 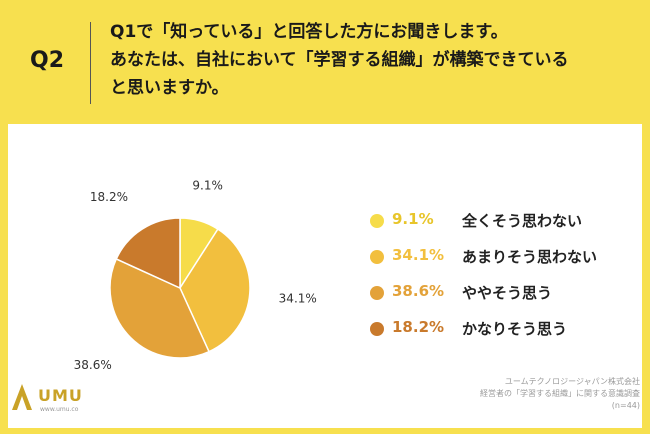 What do you see at coordinates (169, 88) in the screenshot?
I see `question-line-3: と思いますか。` at bounding box center [169, 88].